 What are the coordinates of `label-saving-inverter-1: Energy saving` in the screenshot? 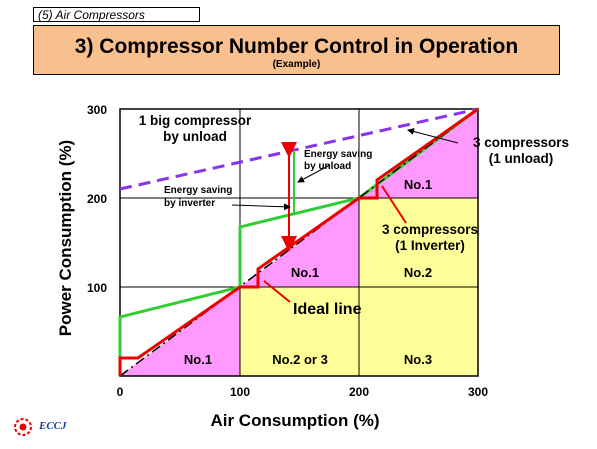 It's located at (198, 190).